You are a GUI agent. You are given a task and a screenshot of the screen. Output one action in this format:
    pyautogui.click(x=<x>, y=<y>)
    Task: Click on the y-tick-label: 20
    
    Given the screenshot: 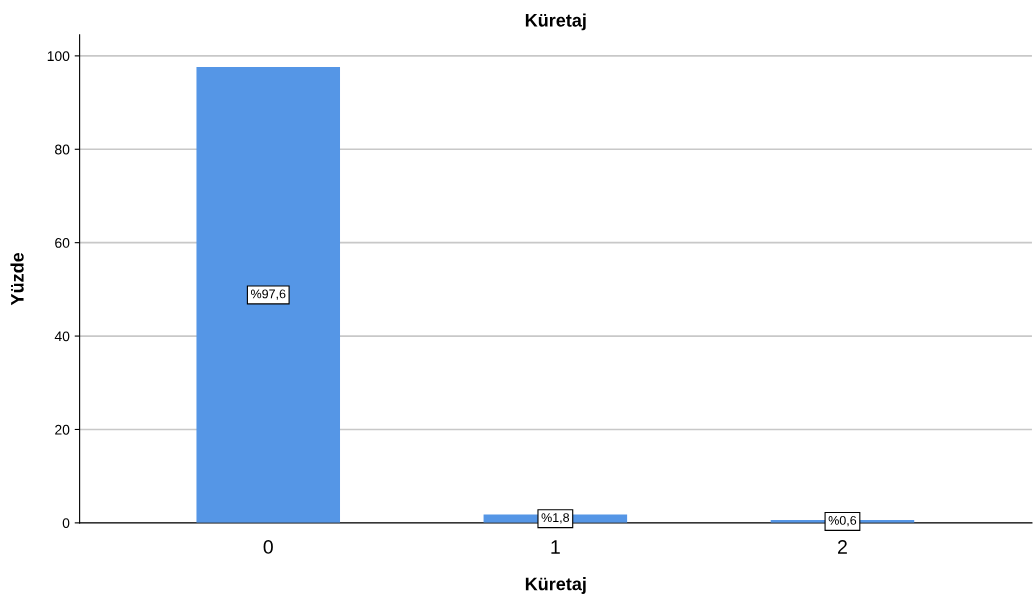 What is the action you would take?
    pyautogui.click(x=62, y=429)
    